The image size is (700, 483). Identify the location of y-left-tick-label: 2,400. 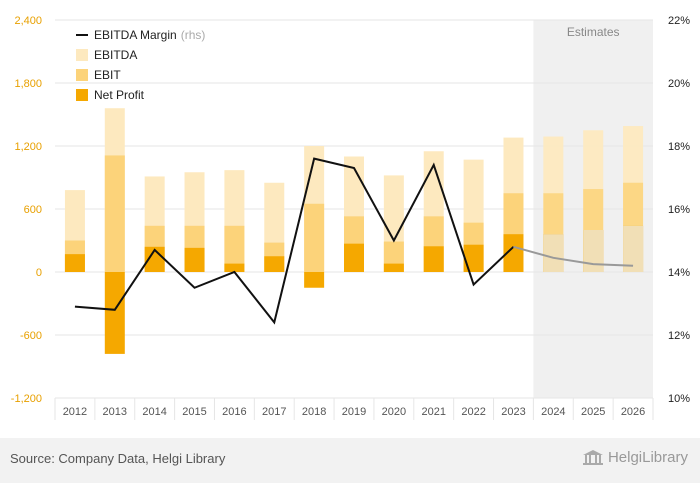
(28, 21).